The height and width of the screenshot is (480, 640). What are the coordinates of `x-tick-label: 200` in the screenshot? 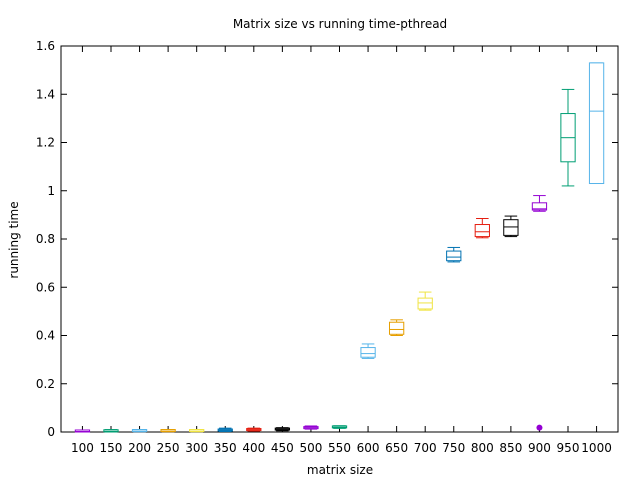 It's located at (139, 448).